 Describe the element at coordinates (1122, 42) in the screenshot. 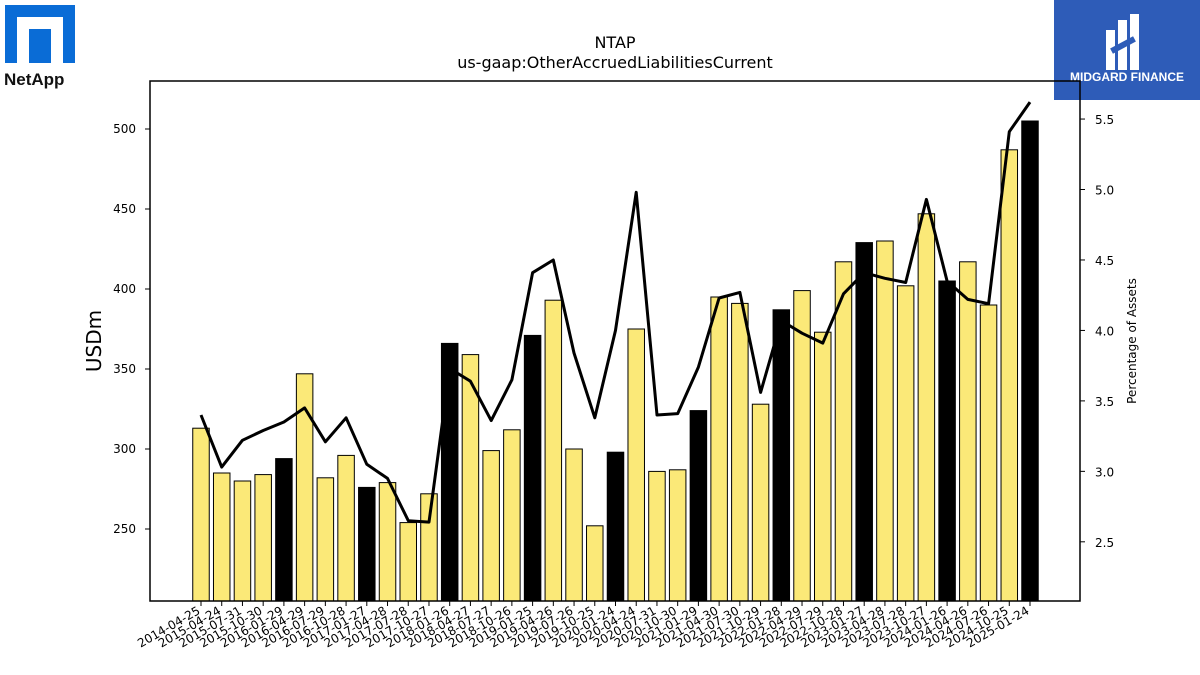

I see `midgard-mark-icon` at that location.